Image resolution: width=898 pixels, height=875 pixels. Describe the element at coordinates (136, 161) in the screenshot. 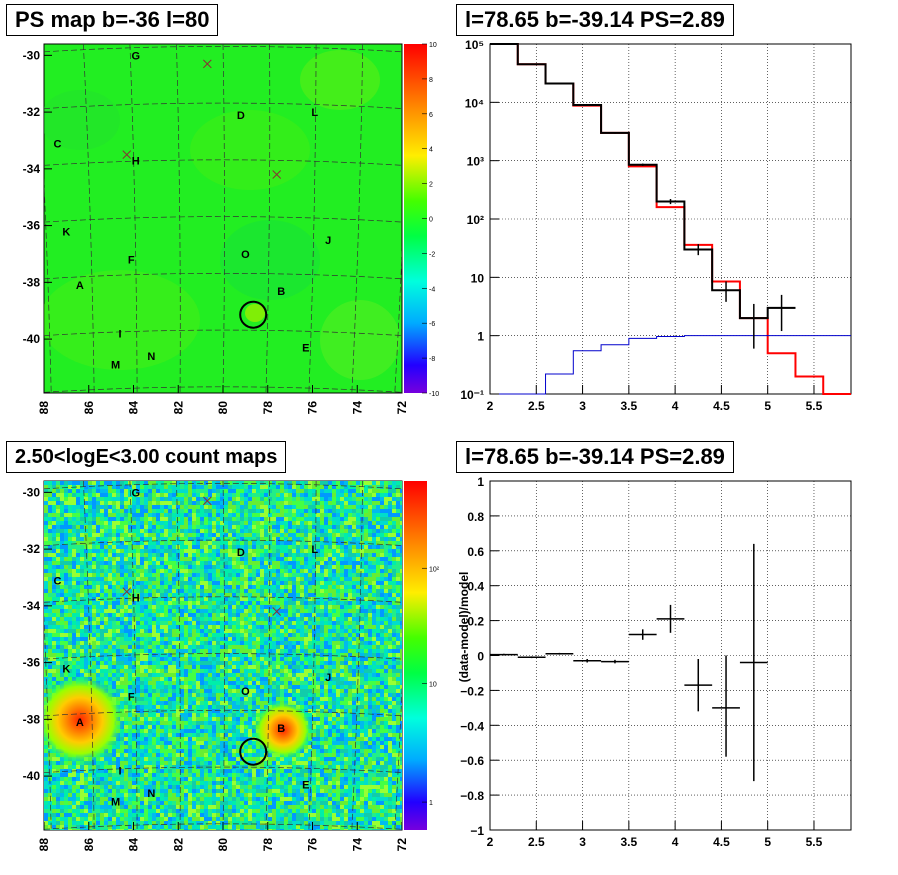

I see `source-label-h: H` at that location.